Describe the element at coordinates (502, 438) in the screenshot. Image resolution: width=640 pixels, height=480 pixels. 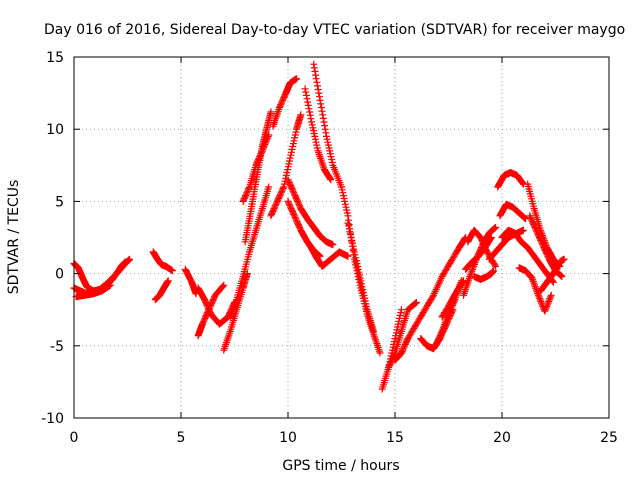
I see `x-tick-label: 20` at that location.